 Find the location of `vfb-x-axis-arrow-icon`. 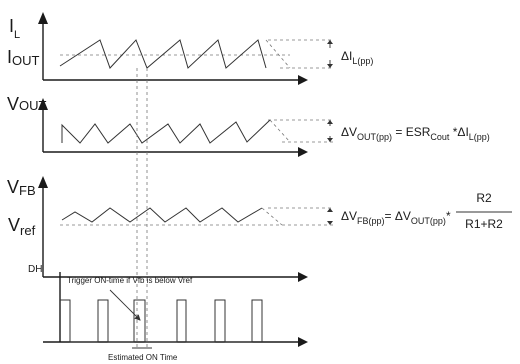

vfb-x-axis-arrow-icon is located at coordinates (303, 277).